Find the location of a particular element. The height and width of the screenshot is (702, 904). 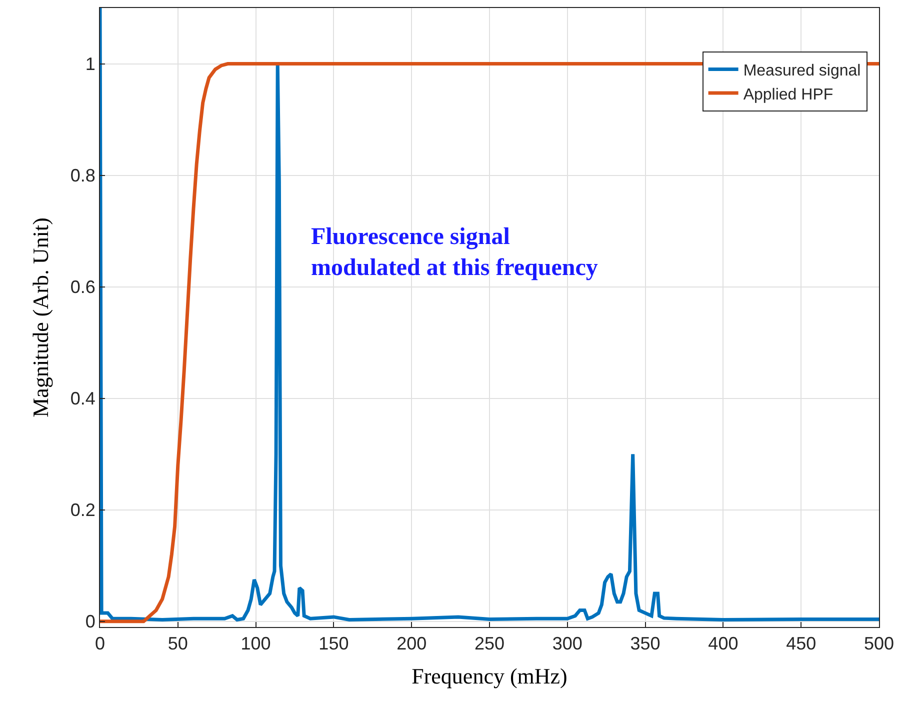

y-tick-label: 0.8 is located at coordinates (83, 176).